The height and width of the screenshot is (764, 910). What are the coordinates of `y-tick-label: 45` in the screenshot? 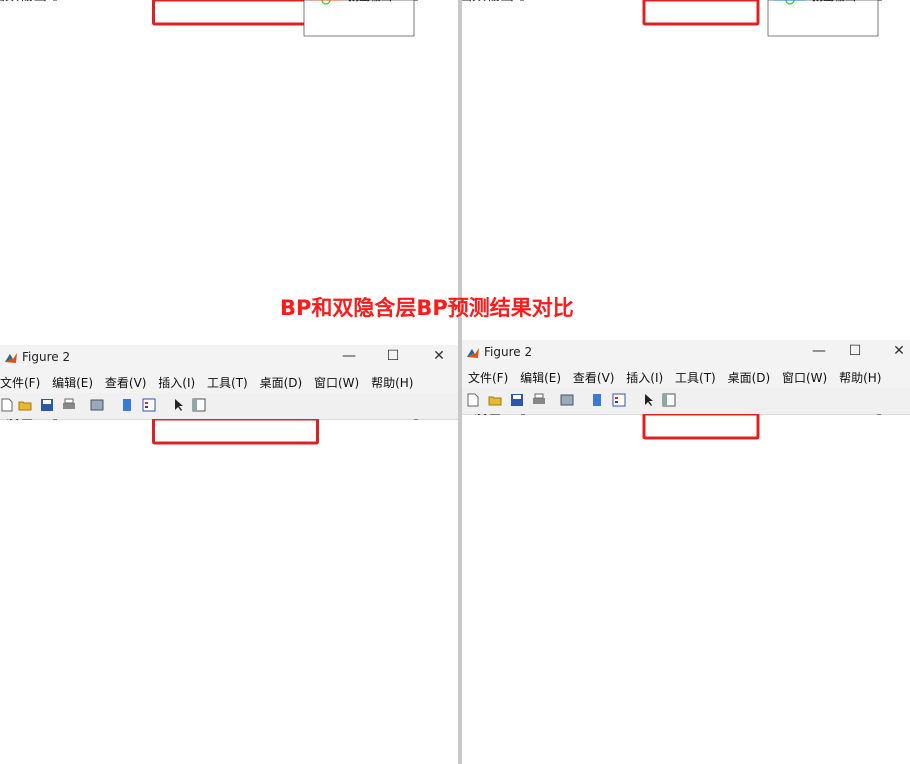 It's located at (38, 2).